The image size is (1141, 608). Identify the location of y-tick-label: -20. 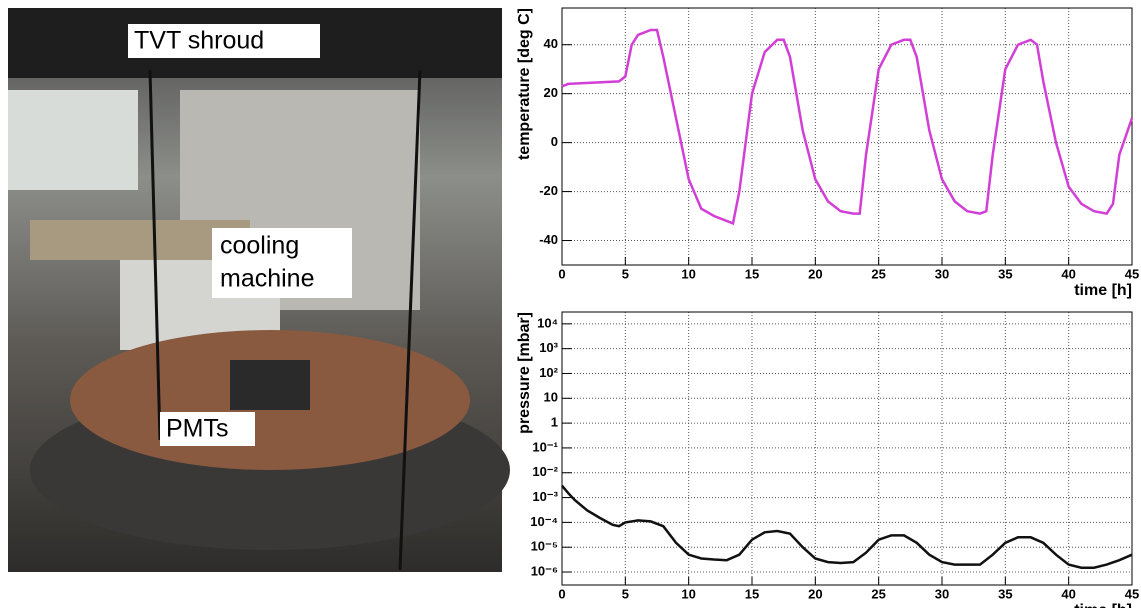
(548, 190).